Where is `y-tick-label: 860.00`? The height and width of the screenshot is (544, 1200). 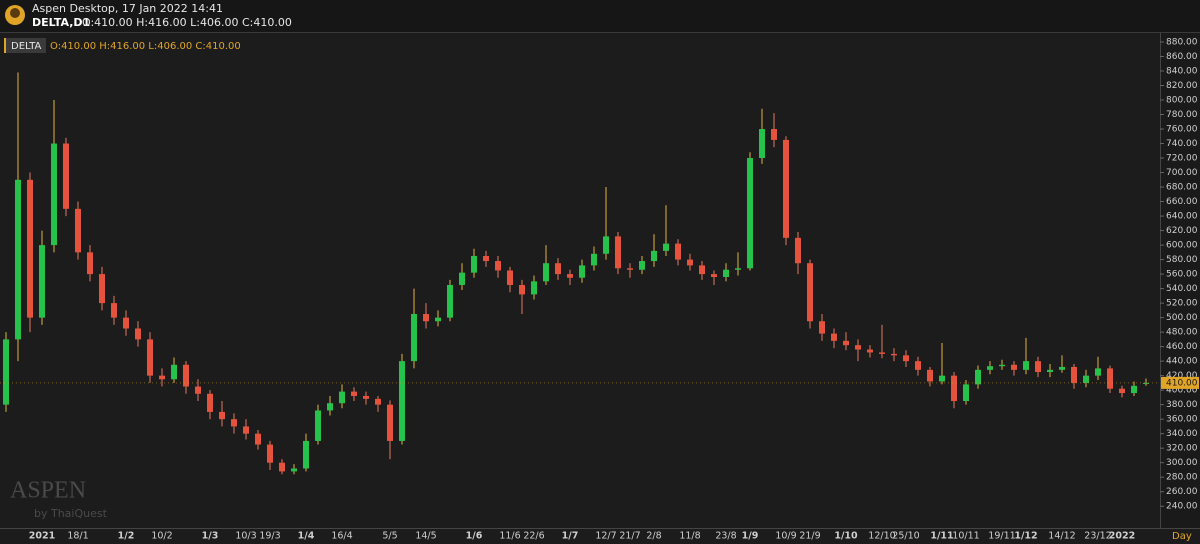 y-tick-label: 860.00 is located at coordinates (1182, 57).